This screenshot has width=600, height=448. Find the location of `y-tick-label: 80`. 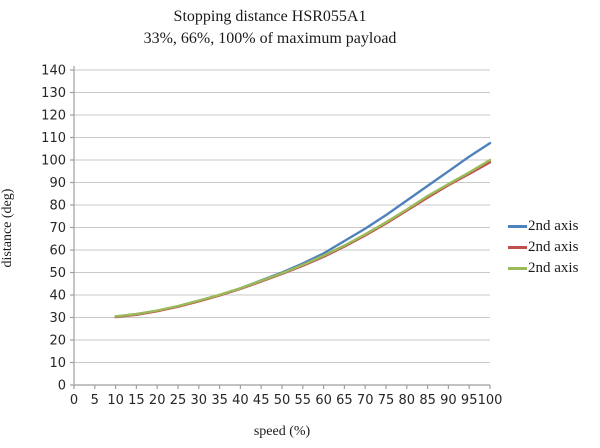

y-tick-label: 80 is located at coordinates (57, 206).